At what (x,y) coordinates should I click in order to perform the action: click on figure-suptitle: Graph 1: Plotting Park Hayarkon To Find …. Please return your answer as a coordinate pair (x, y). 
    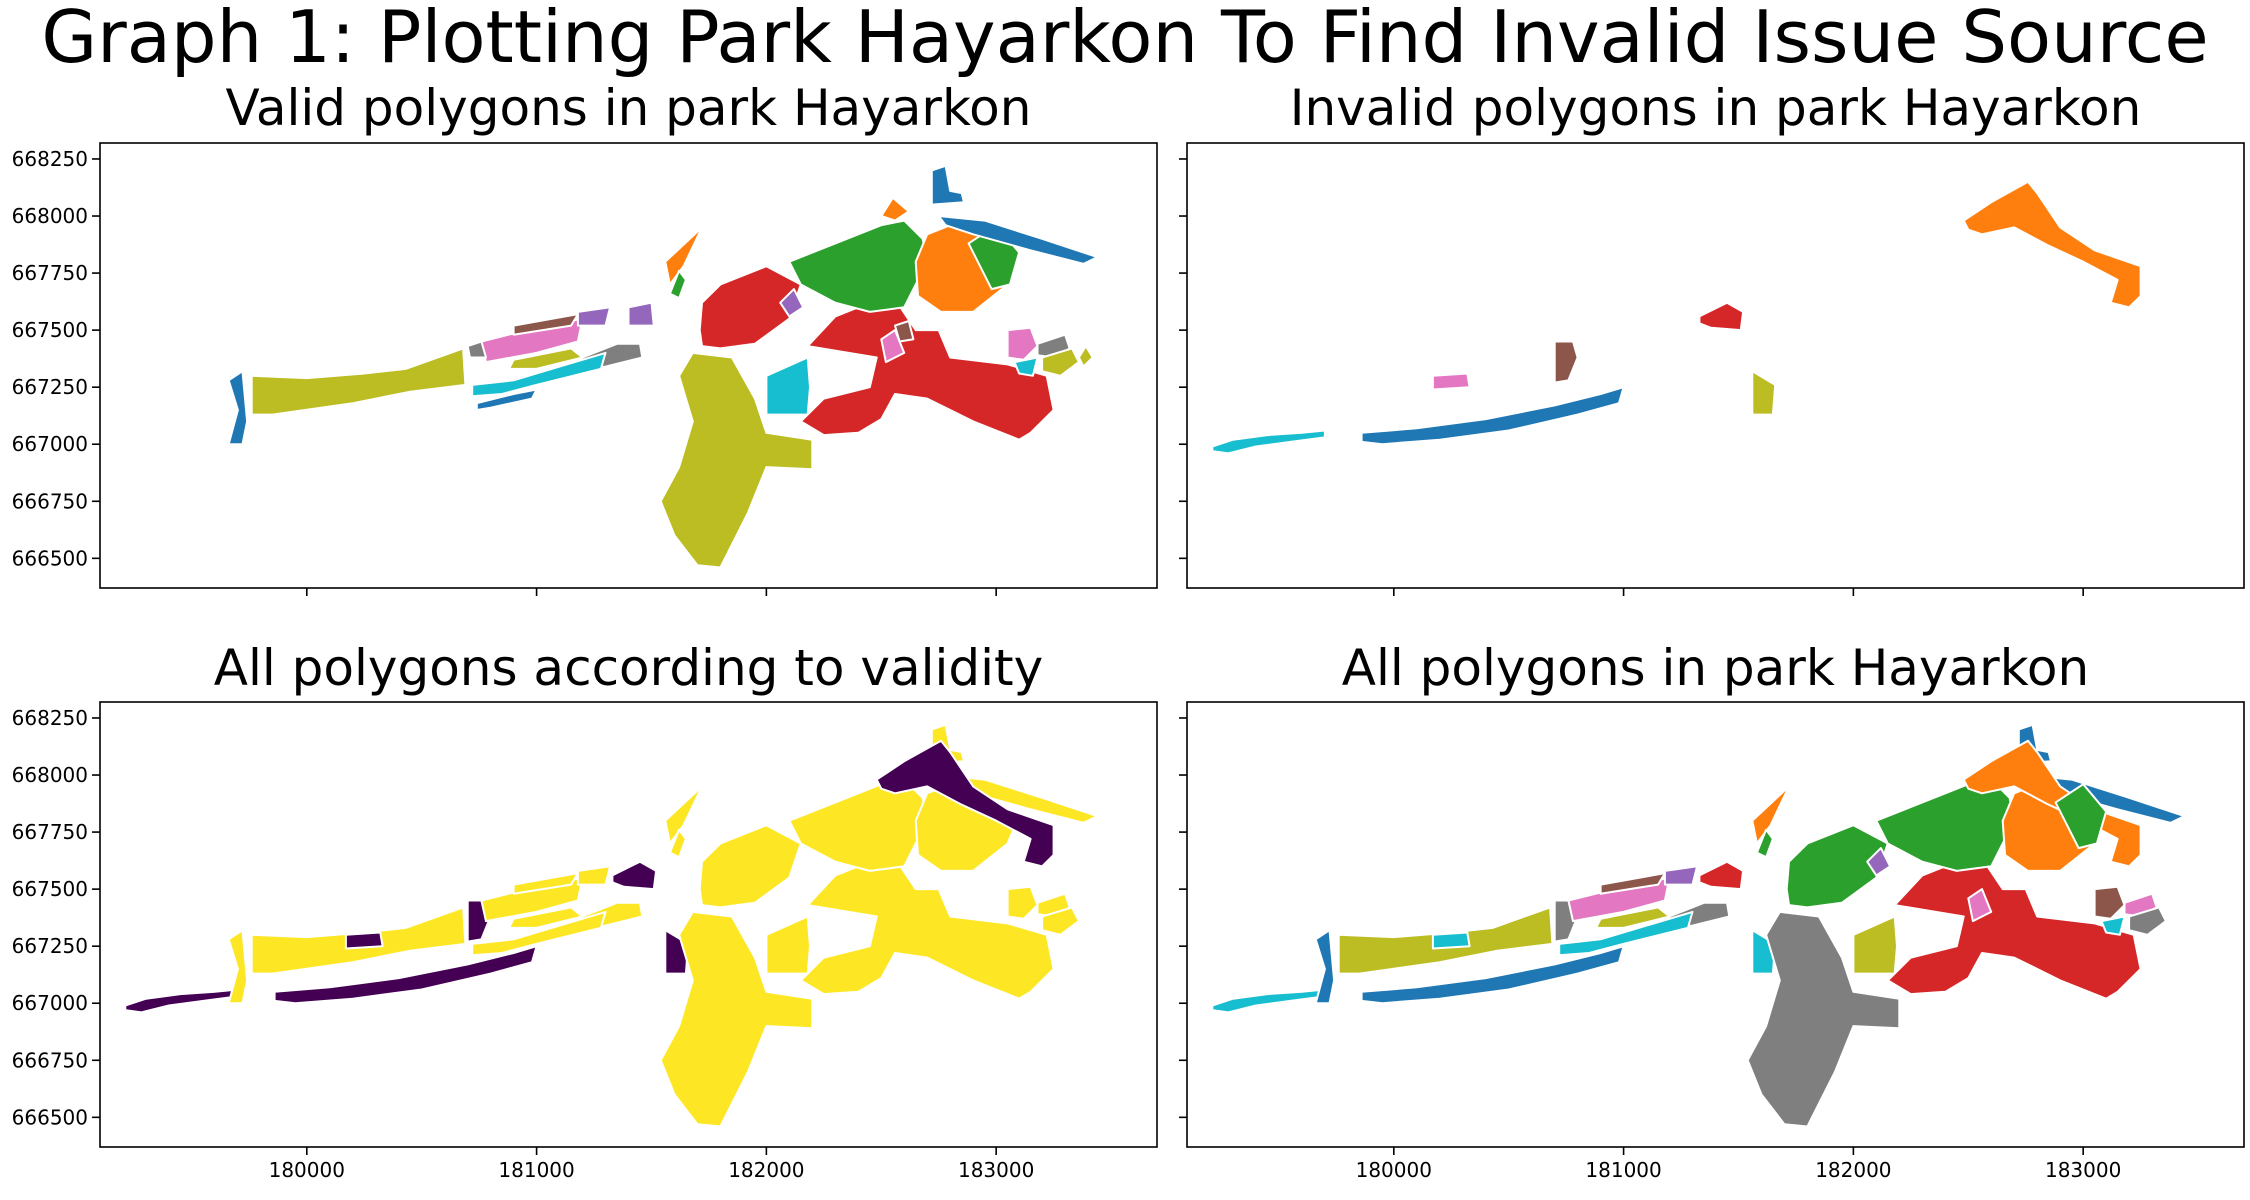
    Looking at the image, I should click on (1124, 39).